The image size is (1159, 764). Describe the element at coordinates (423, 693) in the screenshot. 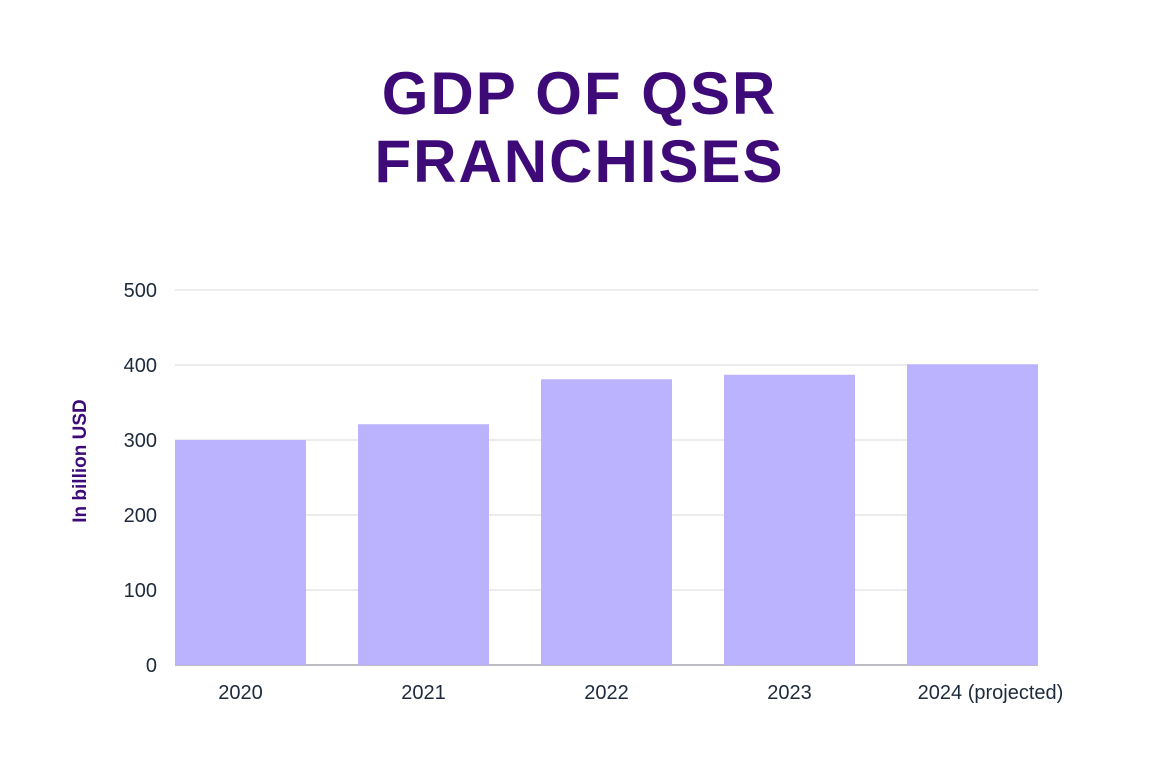

I see `x-tick-label: 2021` at that location.